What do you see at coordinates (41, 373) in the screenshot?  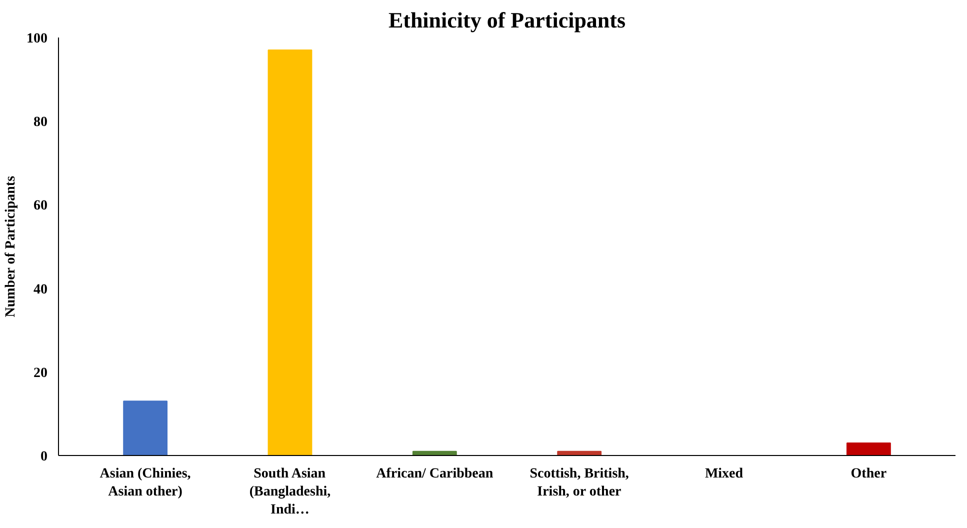 I see `y-tick-label: 20` at bounding box center [41, 373].